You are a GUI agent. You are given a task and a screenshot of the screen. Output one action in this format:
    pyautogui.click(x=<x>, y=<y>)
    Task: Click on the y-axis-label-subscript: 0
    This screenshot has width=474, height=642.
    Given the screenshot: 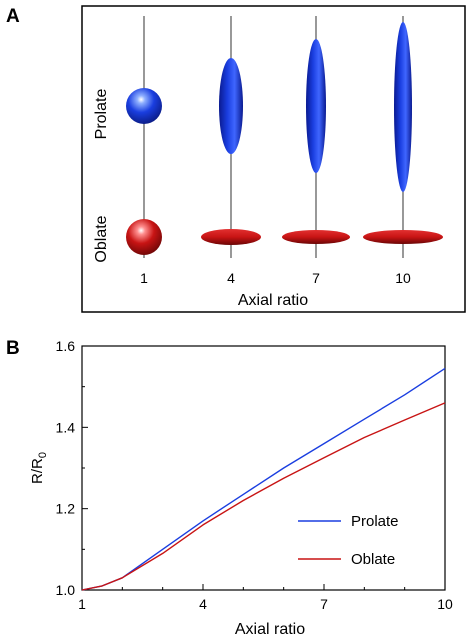 What is the action you would take?
    pyautogui.click(x=43, y=455)
    